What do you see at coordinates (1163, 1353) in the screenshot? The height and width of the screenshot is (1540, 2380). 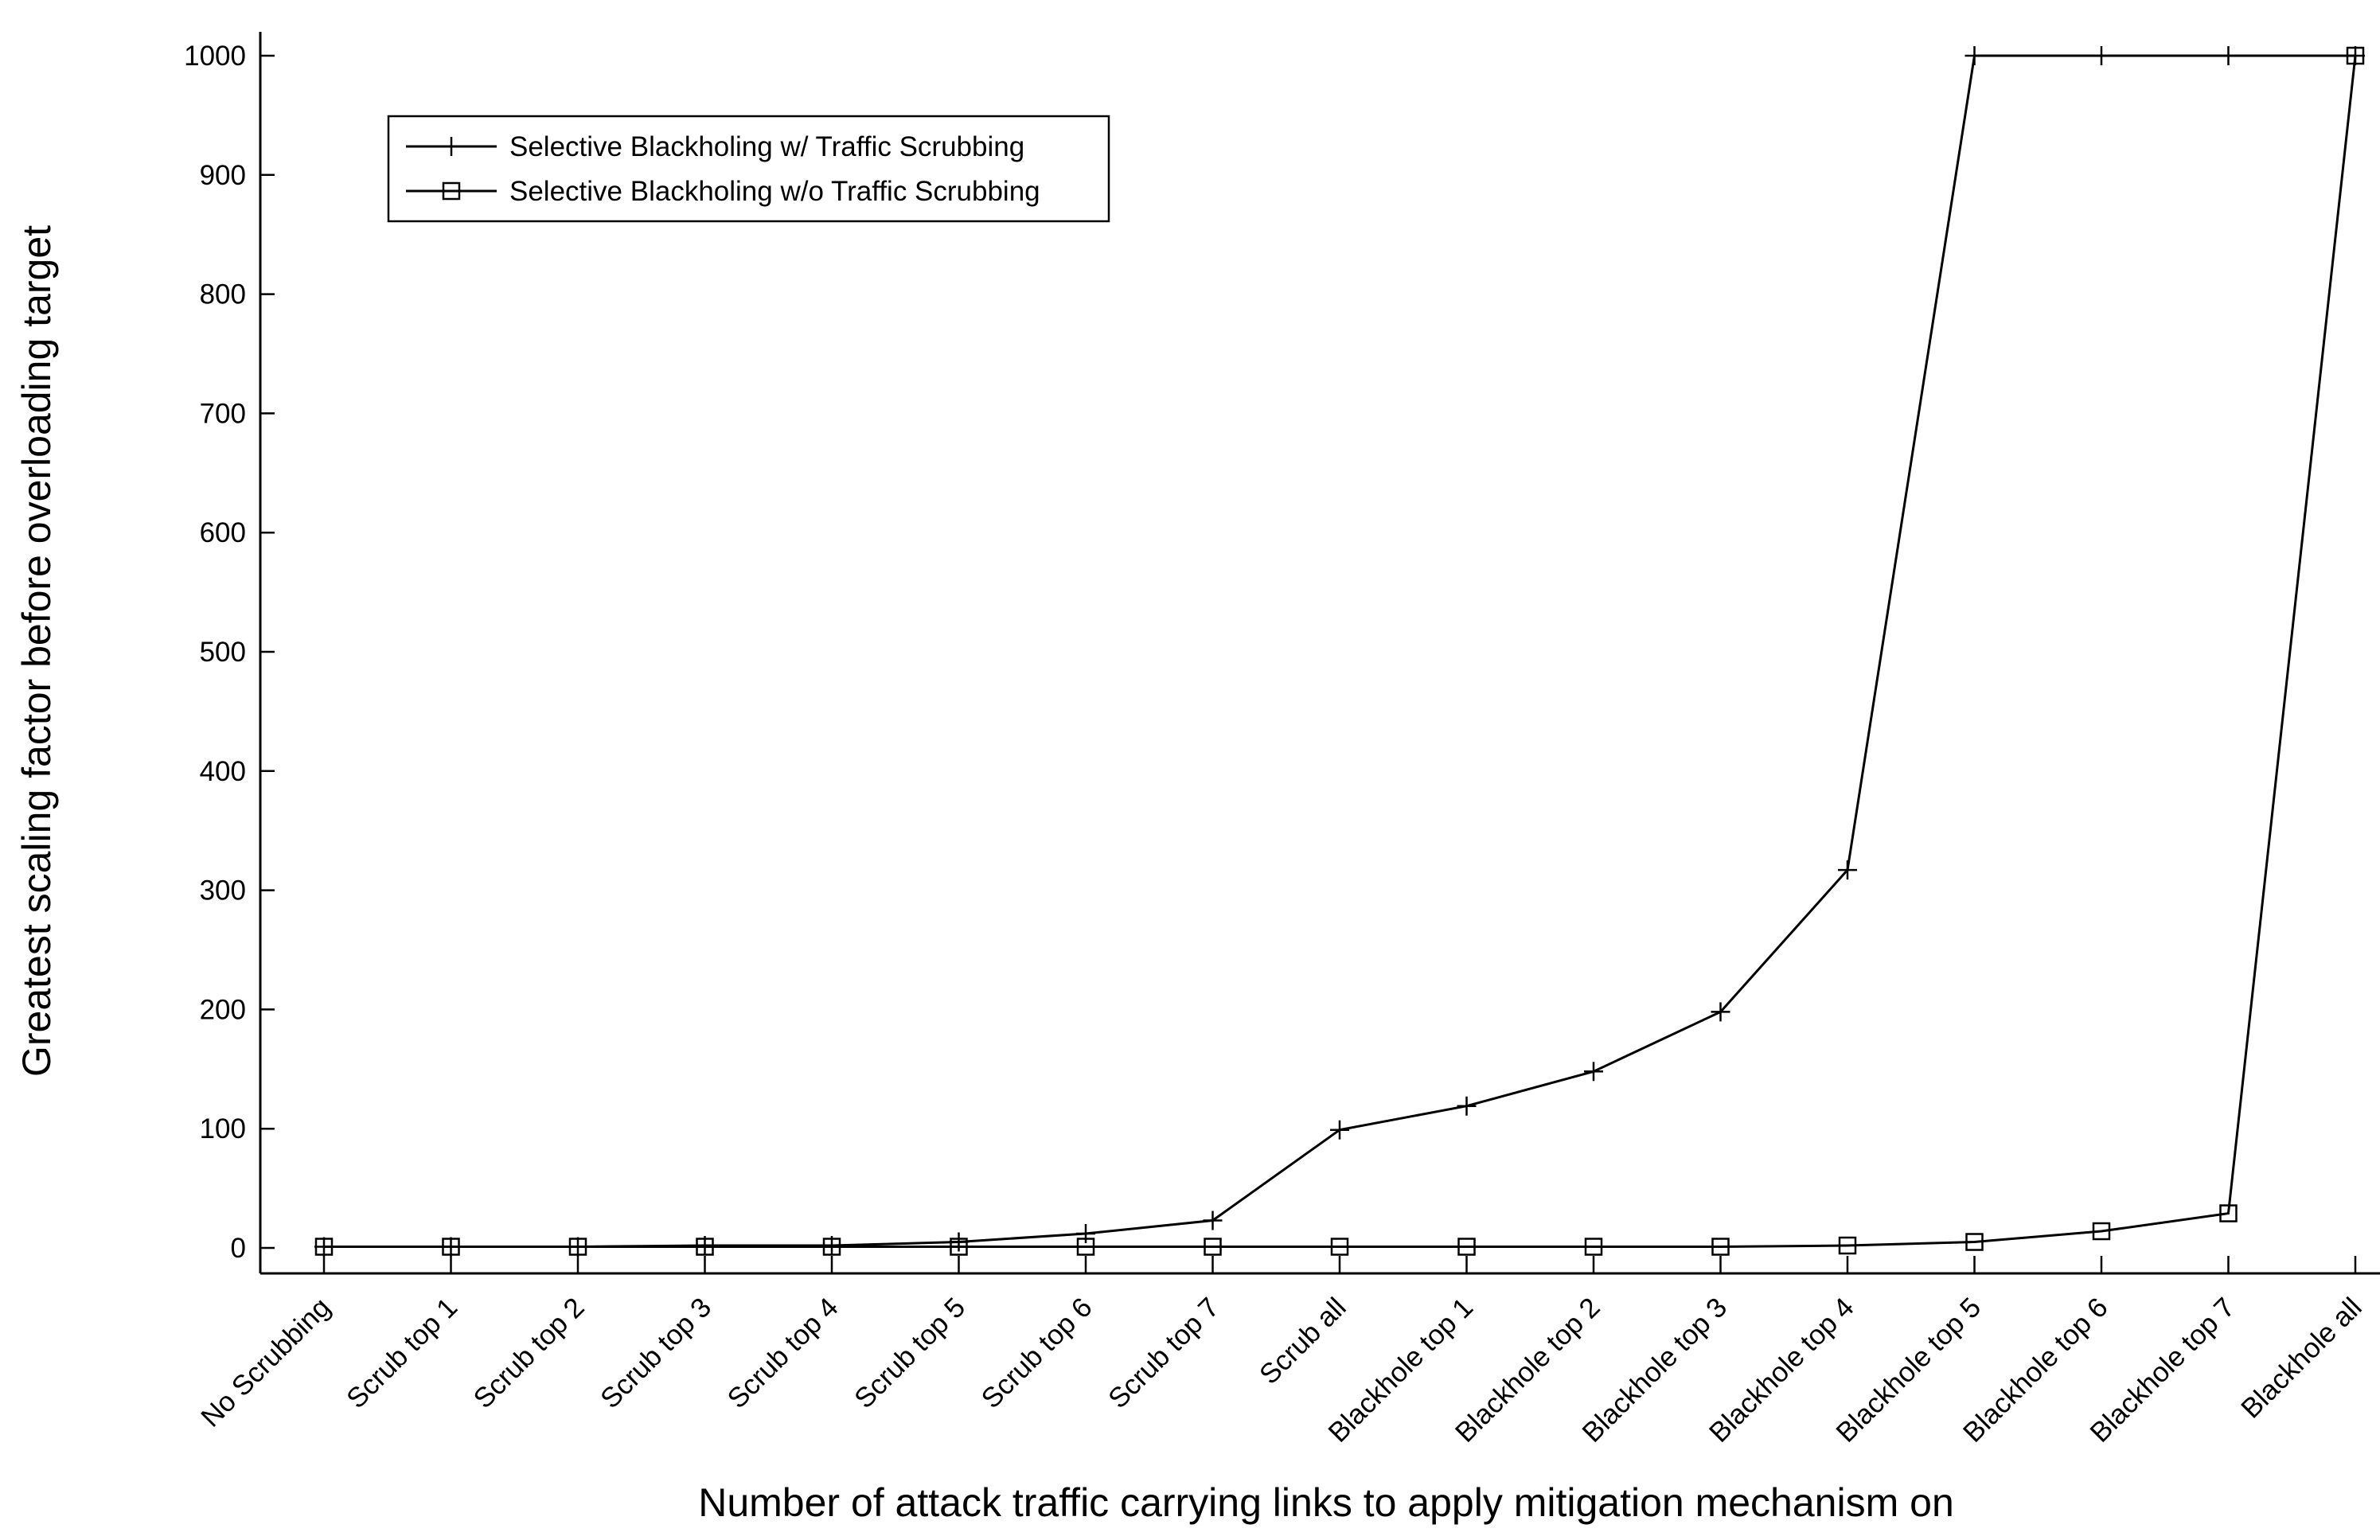 I see `x-tick-label: Scrub top 7` at bounding box center [1163, 1353].